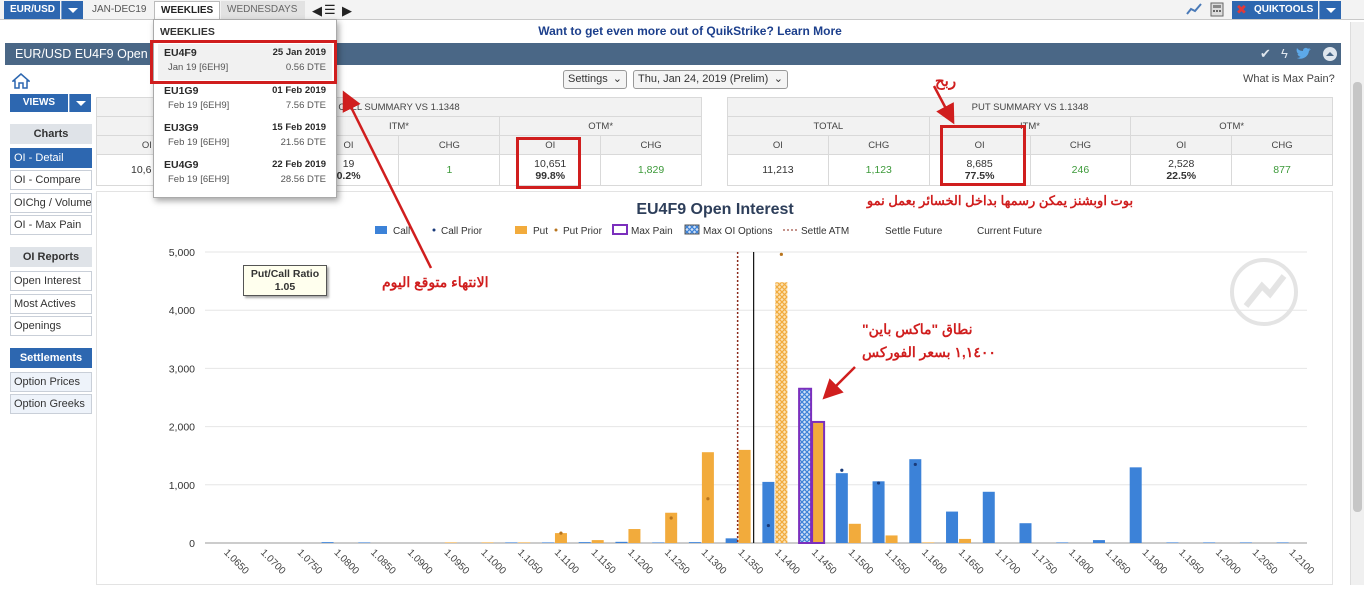 Image resolution: width=1364 pixels, height=589 pixels. Describe the element at coordinates (979, 176) in the screenshot. I see `put-itm-pct: 77.5%` at that location.